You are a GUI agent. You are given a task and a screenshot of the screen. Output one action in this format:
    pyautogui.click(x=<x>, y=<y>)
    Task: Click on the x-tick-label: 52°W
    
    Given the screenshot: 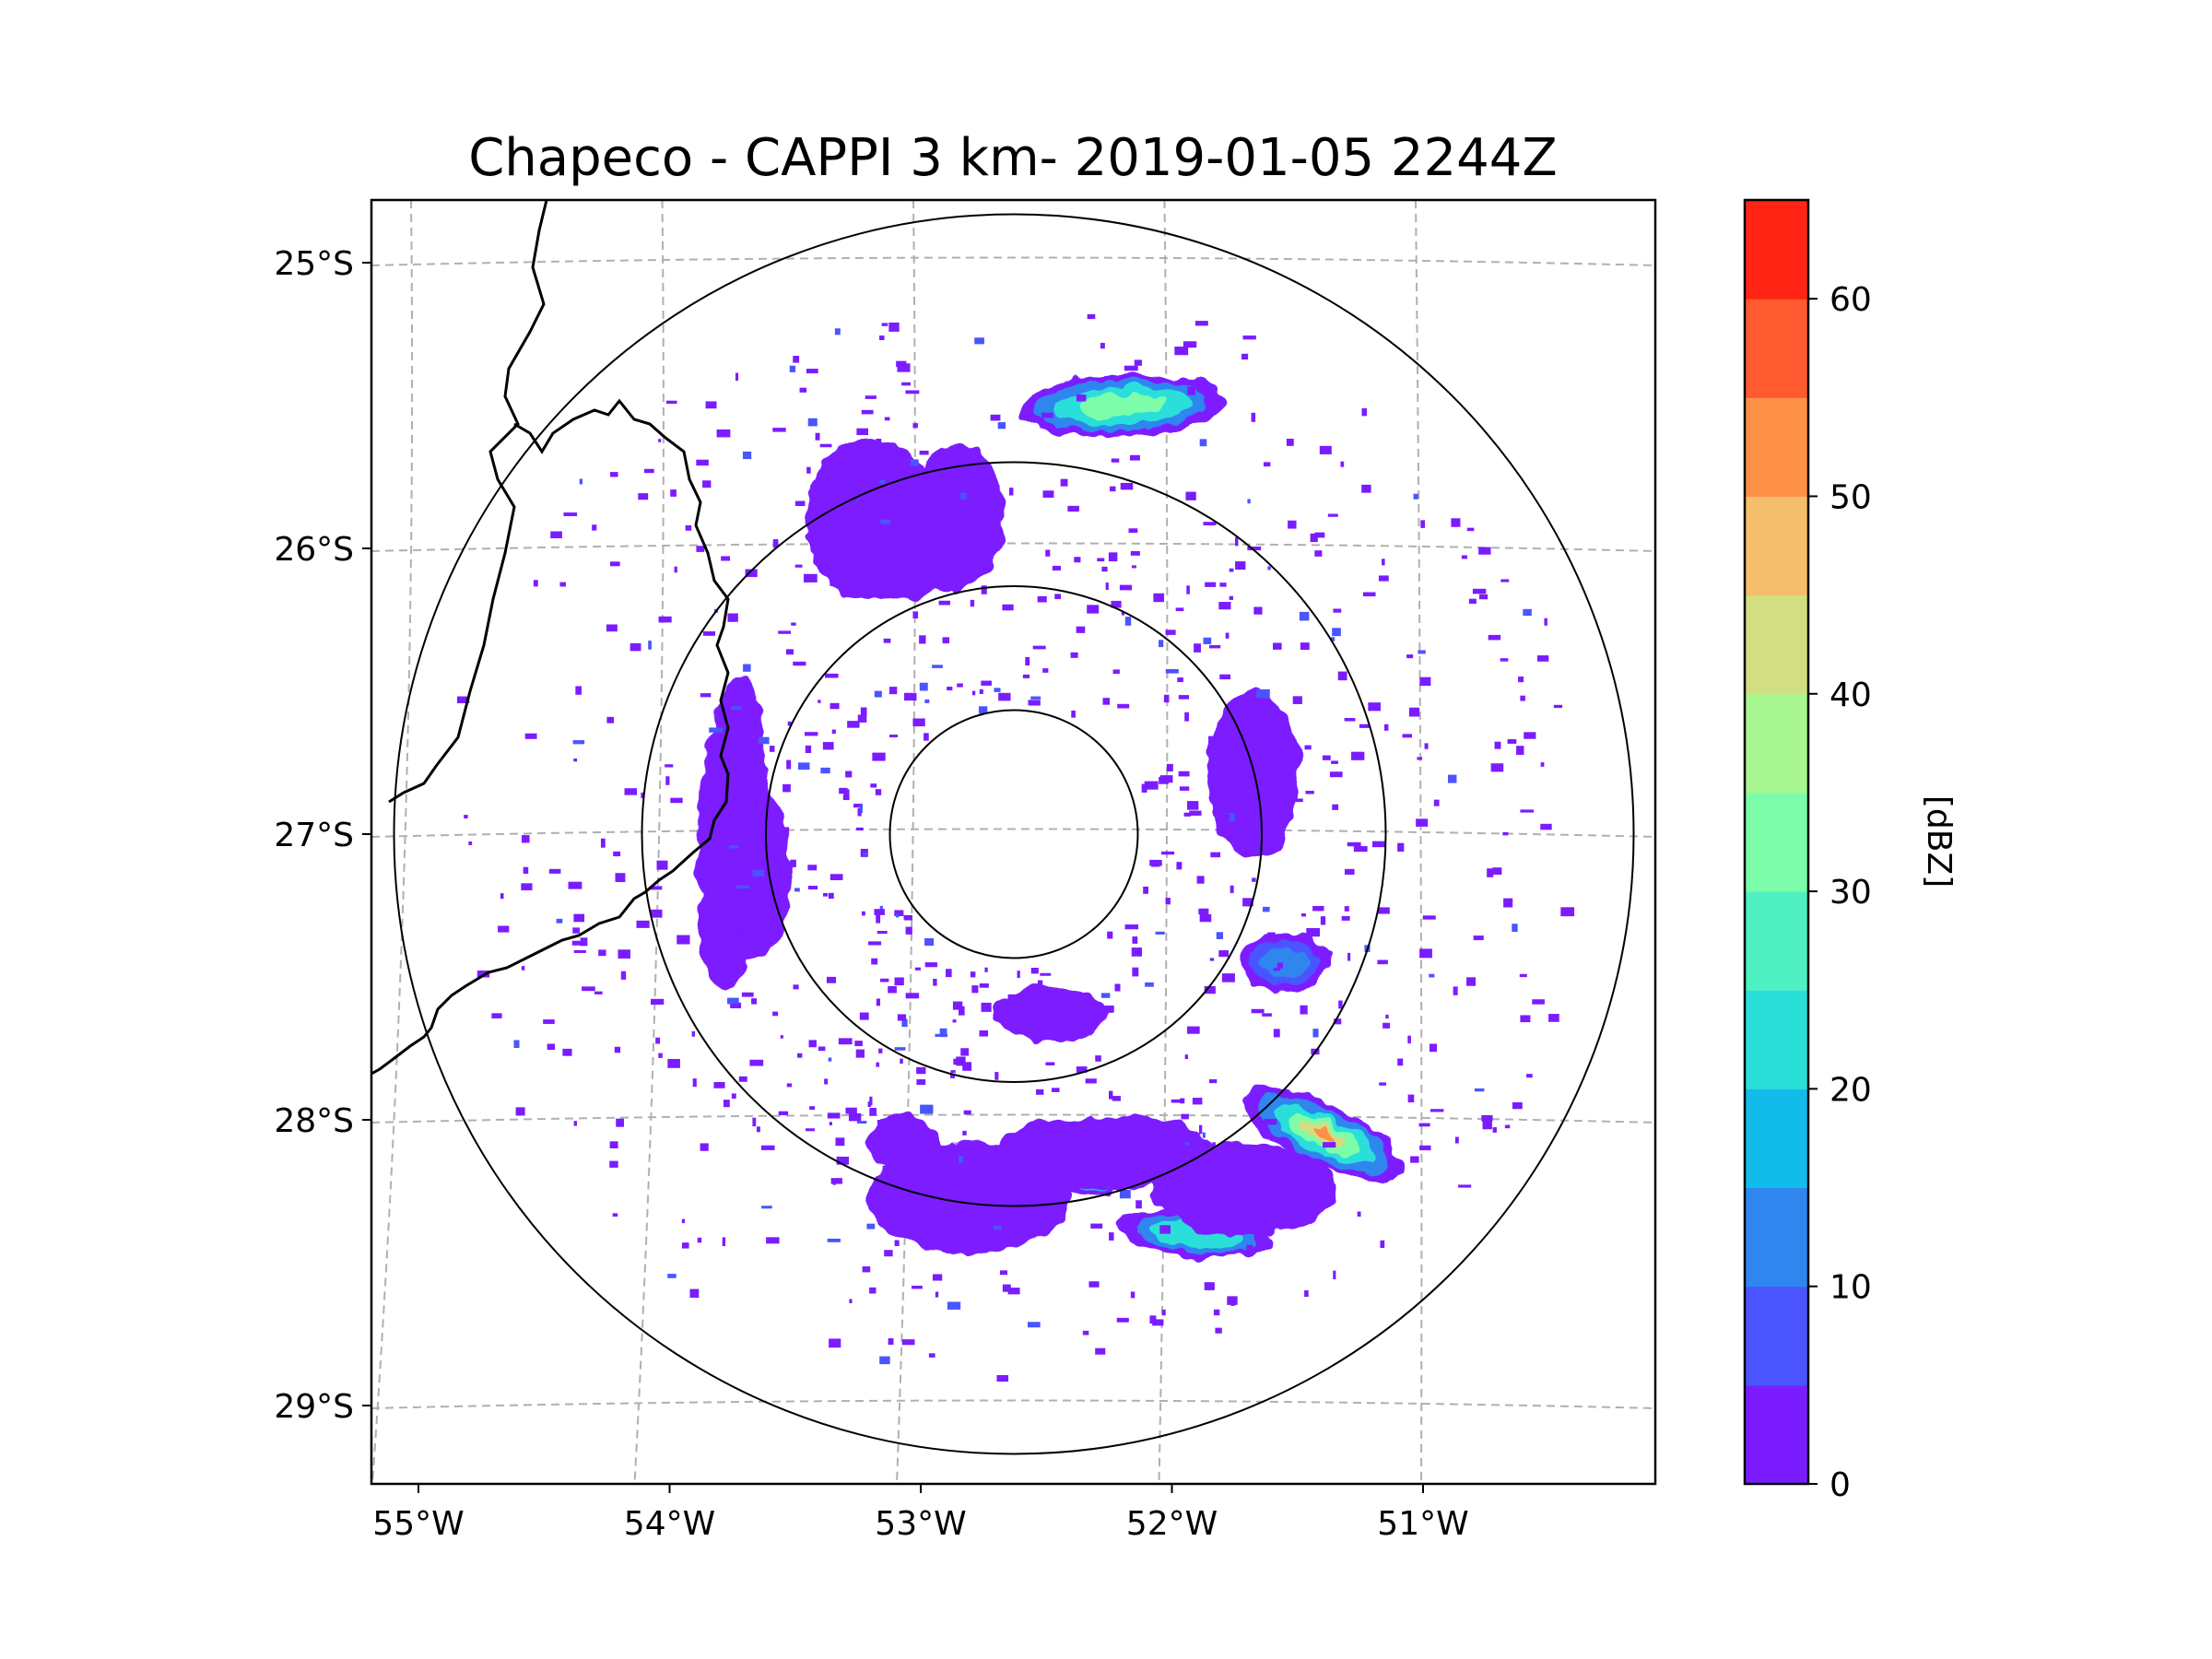 What is the action you would take?
    pyautogui.click(x=1172, y=1524)
    